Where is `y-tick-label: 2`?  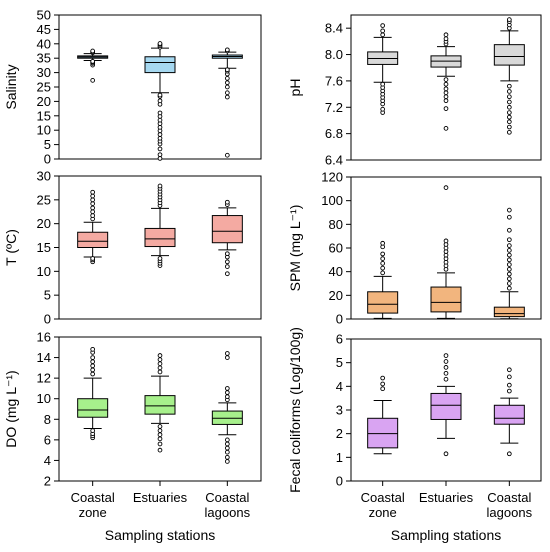 y-tick-label: 2 is located at coordinates (47, 481).